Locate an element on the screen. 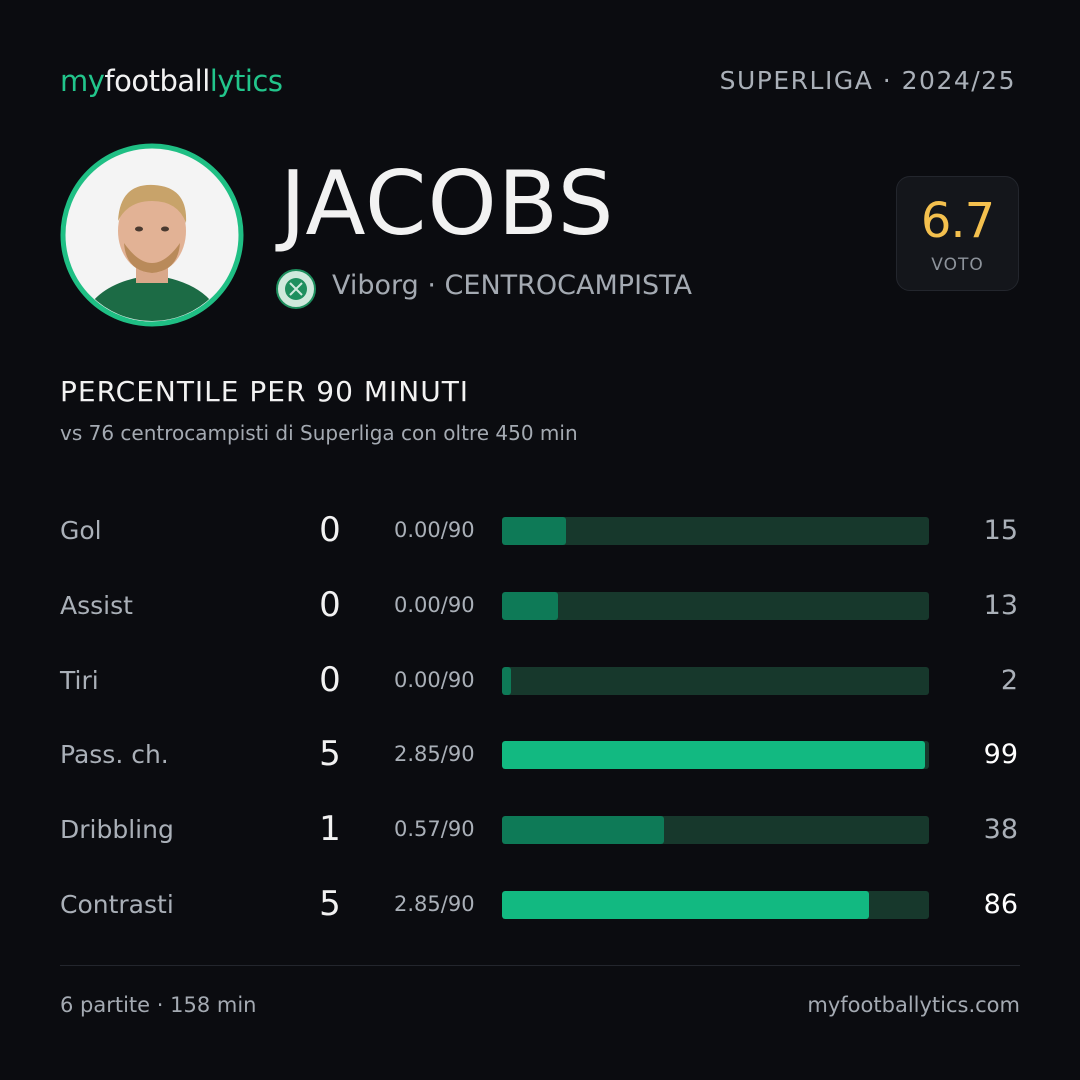 The height and width of the screenshot is (1080, 1080). stat-label: Gol is located at coordinates (81, 530).